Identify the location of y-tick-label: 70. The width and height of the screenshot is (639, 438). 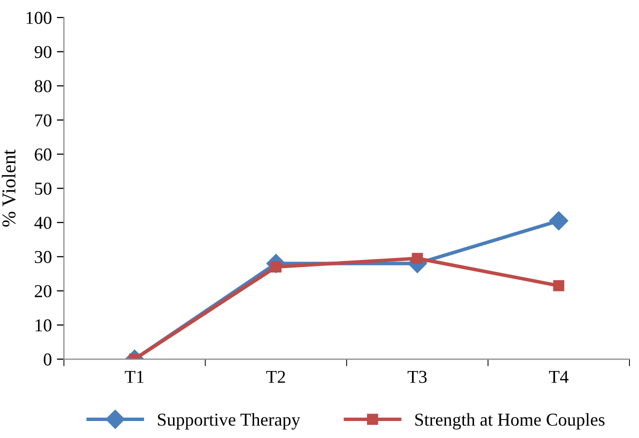
(43, 120).